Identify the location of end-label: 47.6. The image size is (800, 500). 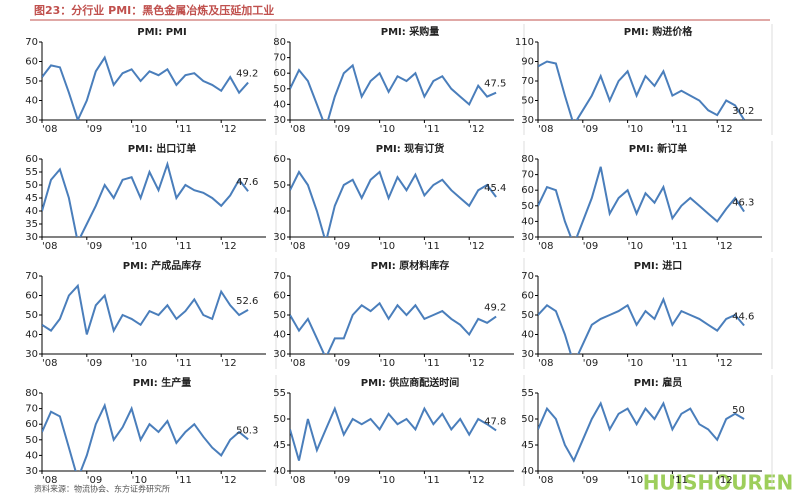
(247, 182).